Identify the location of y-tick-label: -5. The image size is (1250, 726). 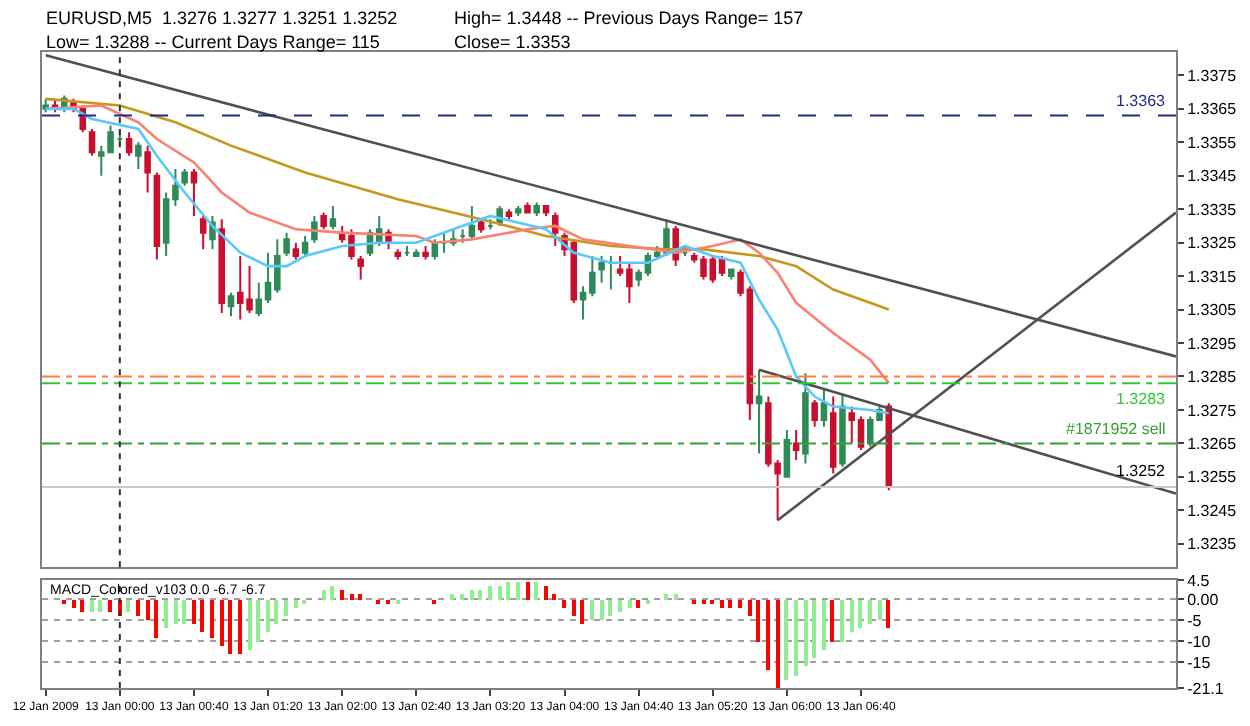
(1195, 620).